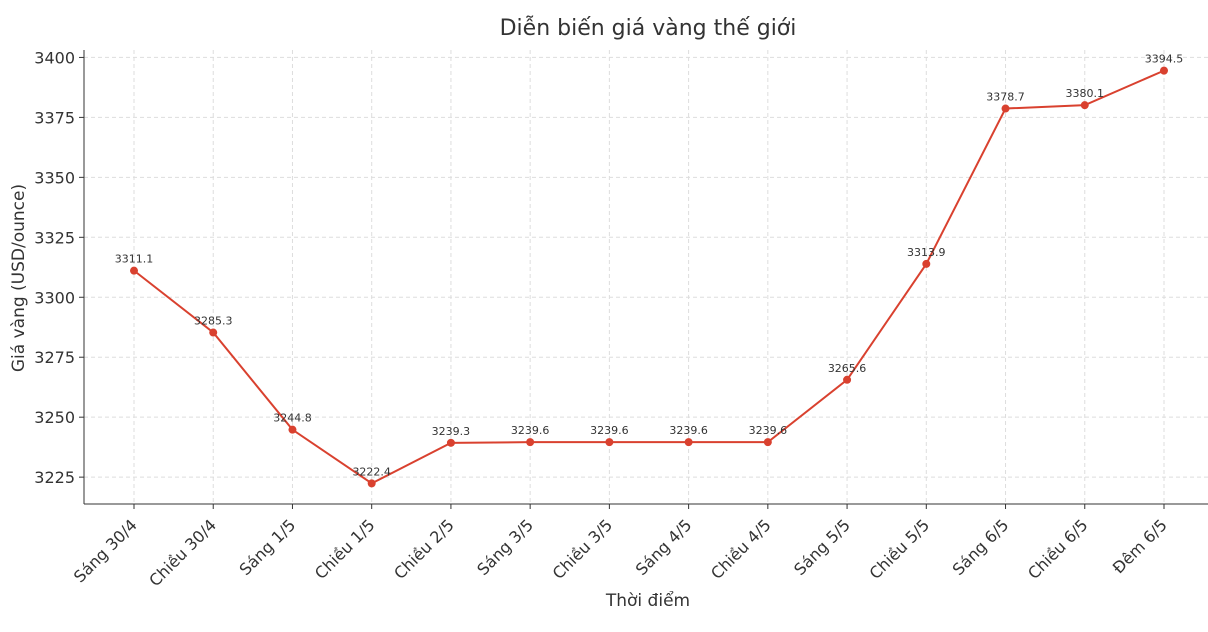  Describe the element at coordinates (451, 431) in the screenshot. I see `value-label: 3239.3` at that location.